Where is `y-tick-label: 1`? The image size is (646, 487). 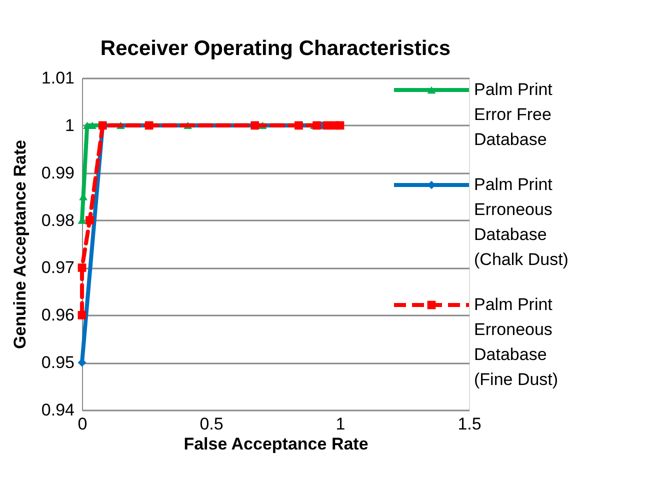
y-tick-label: 1 is located at coordinates (69, 125).